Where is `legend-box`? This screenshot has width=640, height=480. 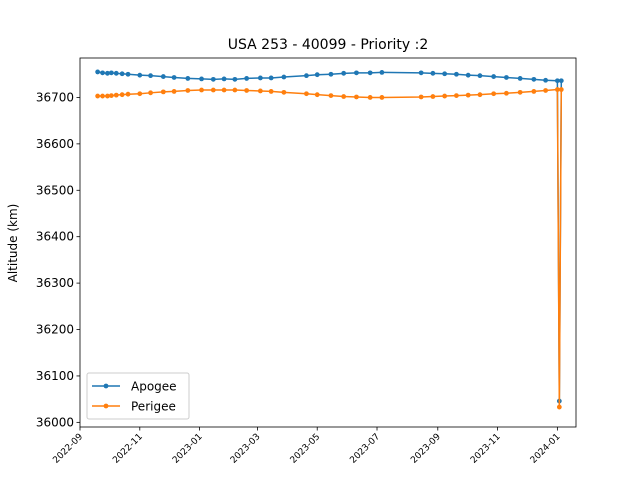
legend-box is located at coordinates (138, 396).